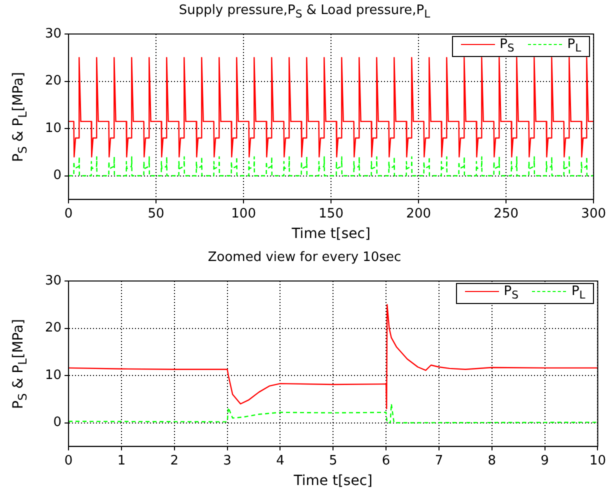 The height and width of the screenshot is (495, 609). Describe the element at coordinates (492, 461) in the screenshot. I see `x-tick-label: 8` at that location.